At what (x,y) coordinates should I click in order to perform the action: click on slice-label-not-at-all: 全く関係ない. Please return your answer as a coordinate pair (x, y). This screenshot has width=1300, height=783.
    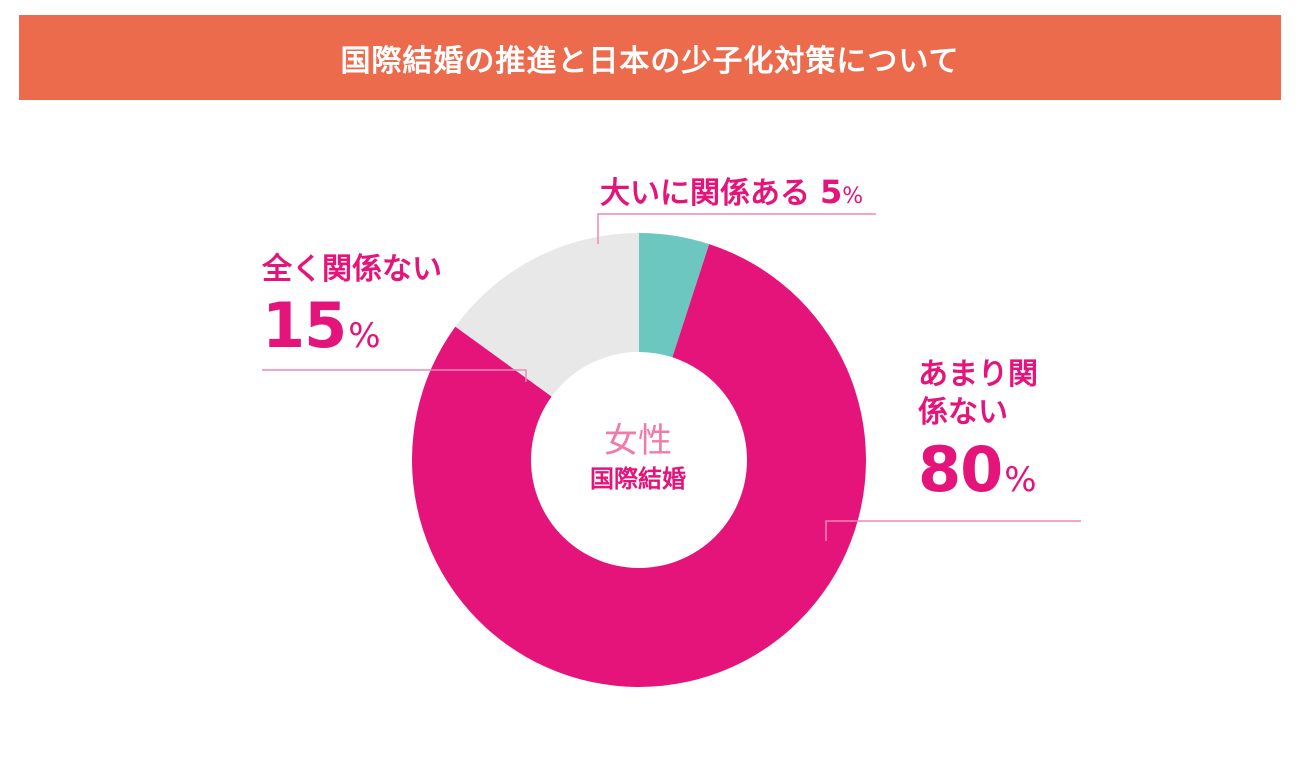
    Looking at the image, I should click on (352, 269).